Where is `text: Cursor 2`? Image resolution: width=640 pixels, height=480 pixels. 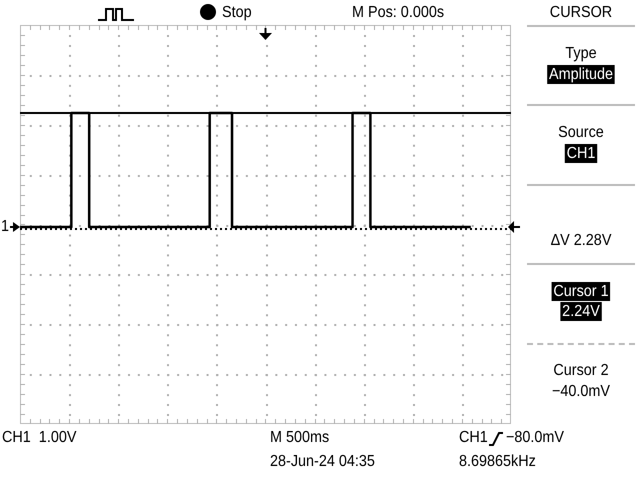 text: Cursor 2 is located at coordinates (581, 370).